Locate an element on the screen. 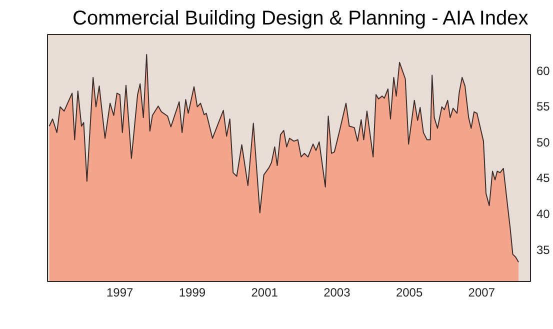  x-tick-label: 2003 is located at coordinates (337, 293).